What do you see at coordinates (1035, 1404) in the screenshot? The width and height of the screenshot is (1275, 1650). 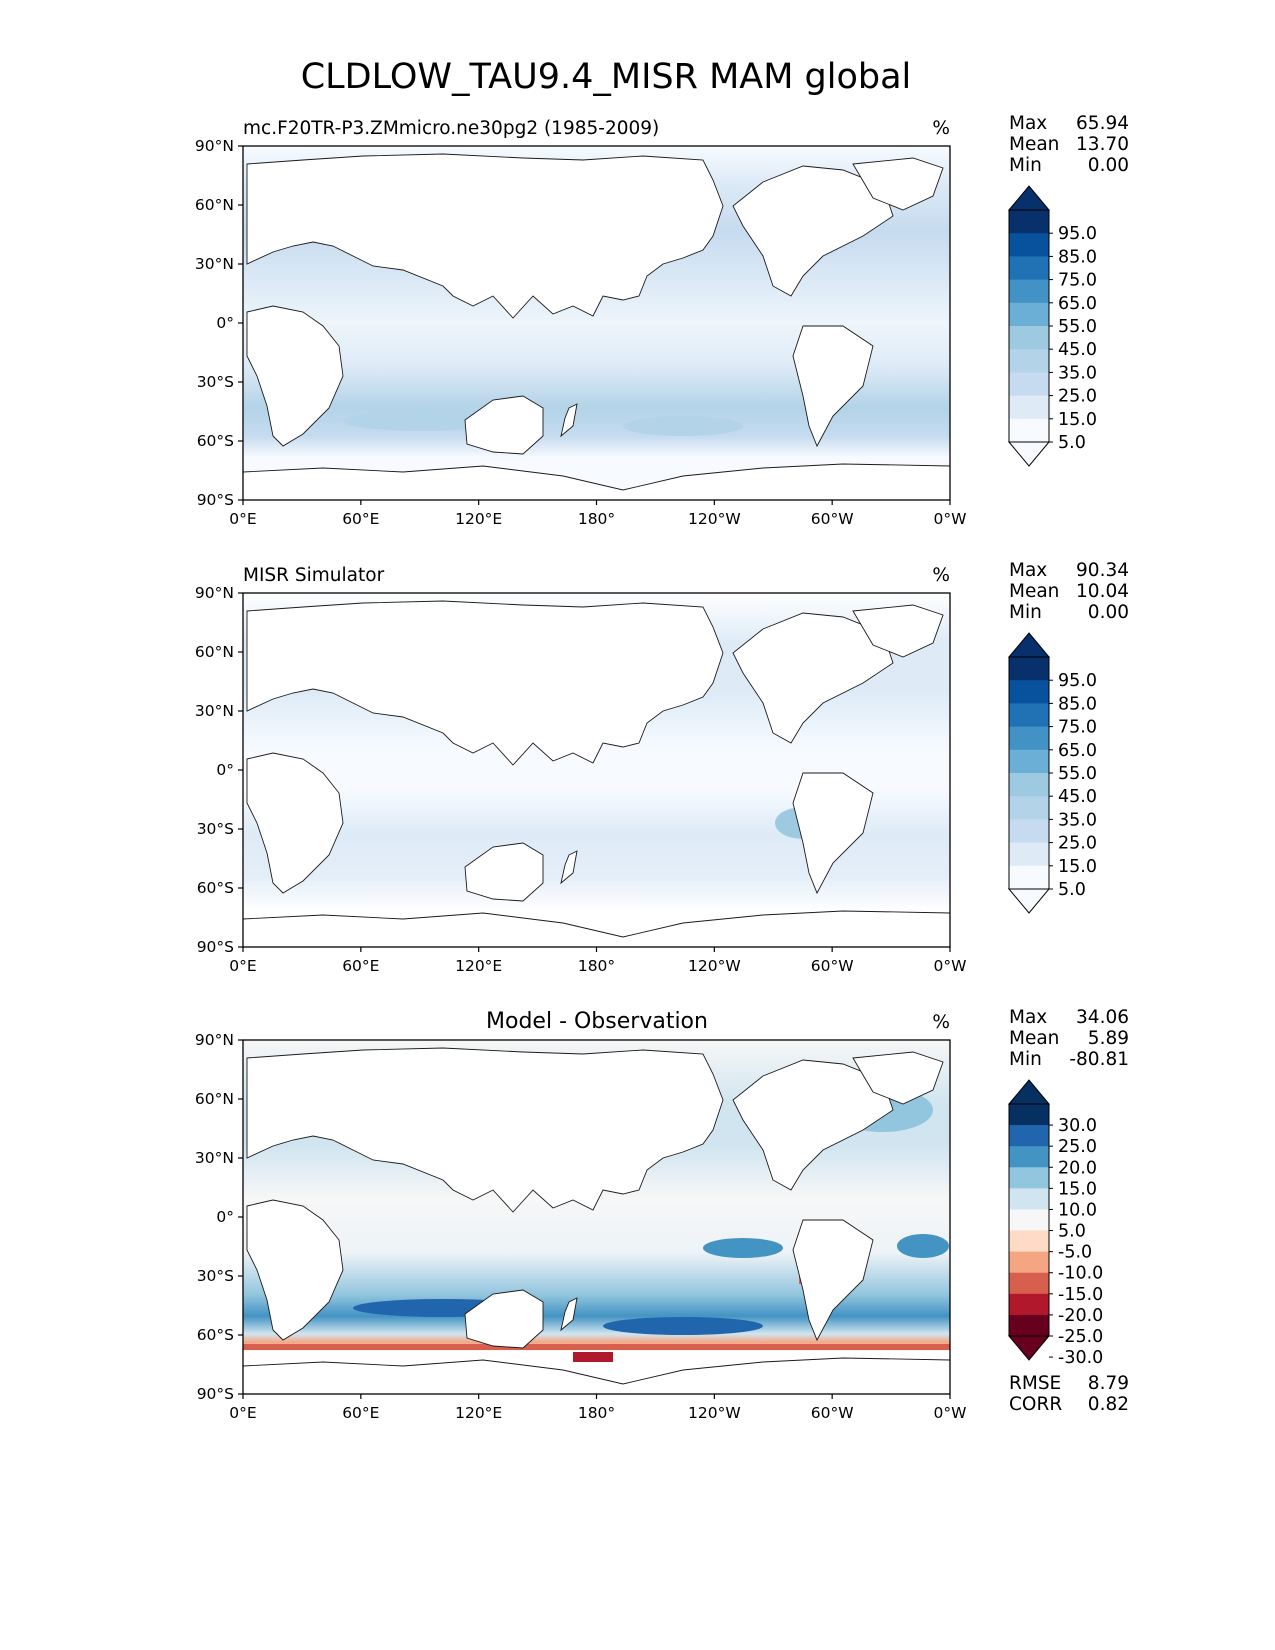 I see `metric-label: CORR` at bounding box center [1035, 1404].